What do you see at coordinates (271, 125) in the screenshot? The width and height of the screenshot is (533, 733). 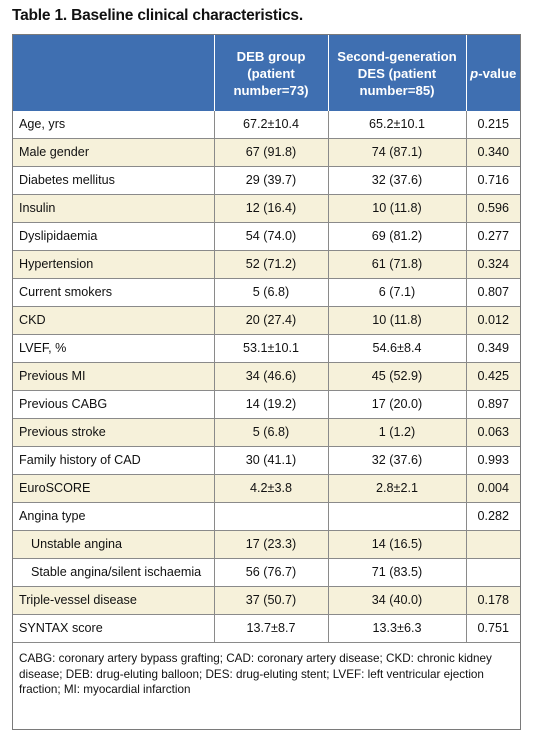 I see `deb-value: 67.2±10.4` at bounding box center [271, 125].